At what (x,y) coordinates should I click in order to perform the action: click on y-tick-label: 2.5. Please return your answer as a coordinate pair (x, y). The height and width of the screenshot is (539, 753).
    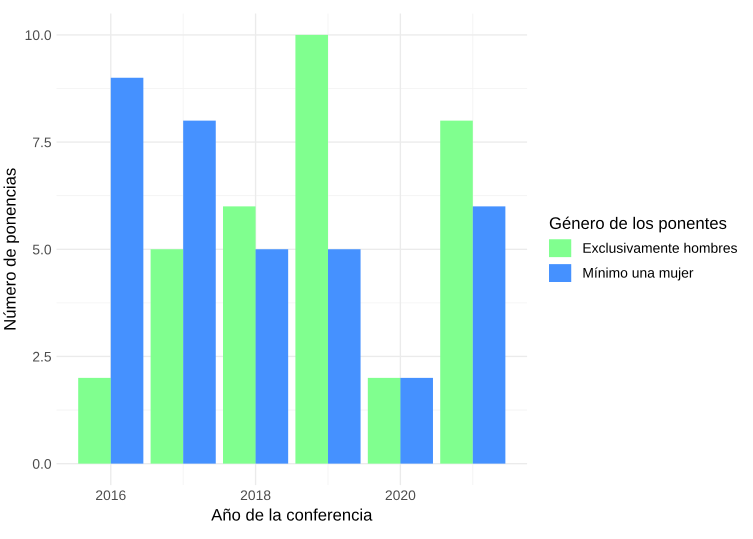
    Looking at the image, I should click on (42, 357).